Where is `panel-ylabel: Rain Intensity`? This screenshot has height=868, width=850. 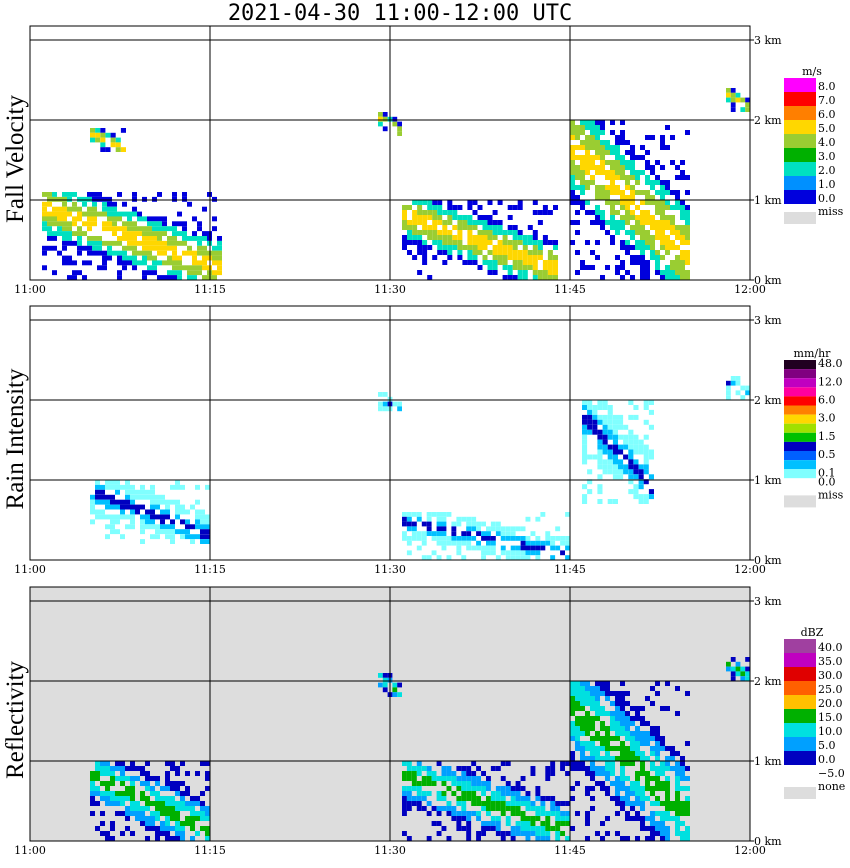 panel-ylabel: Rain Intensity is located at coordinates (15, 438).